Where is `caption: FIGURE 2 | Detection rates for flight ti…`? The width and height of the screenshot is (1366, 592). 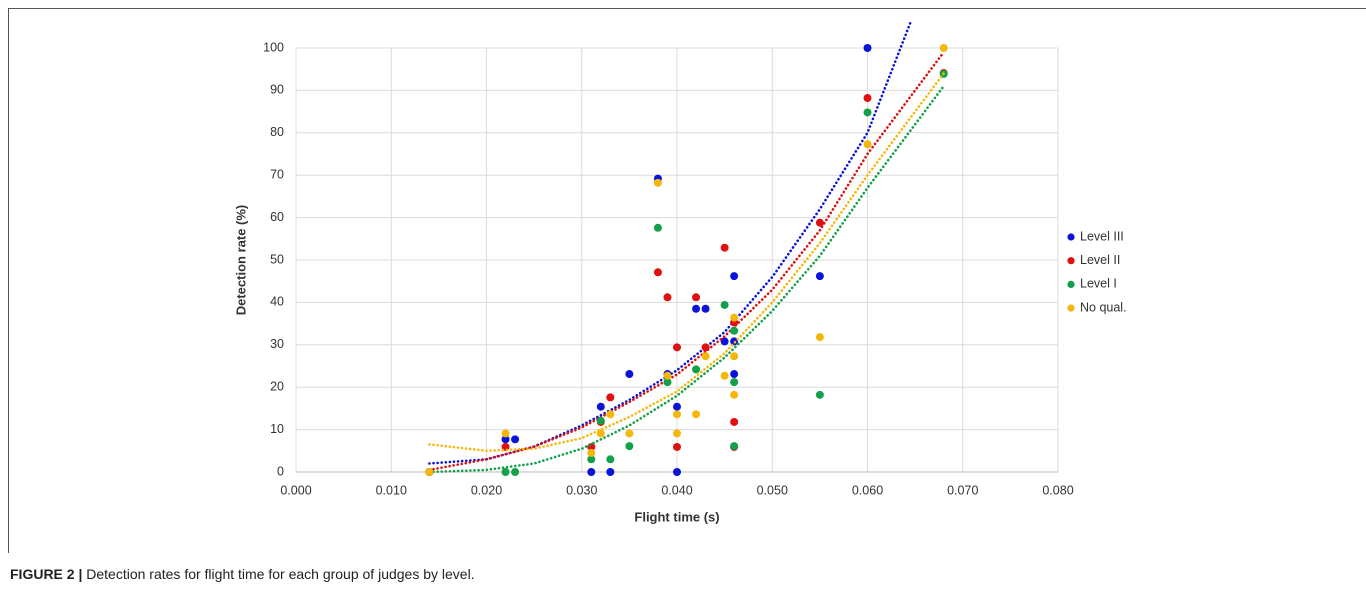
caption: FIGURE 2 | Detection rates for flight ti… is located at coordinates (242, 574).